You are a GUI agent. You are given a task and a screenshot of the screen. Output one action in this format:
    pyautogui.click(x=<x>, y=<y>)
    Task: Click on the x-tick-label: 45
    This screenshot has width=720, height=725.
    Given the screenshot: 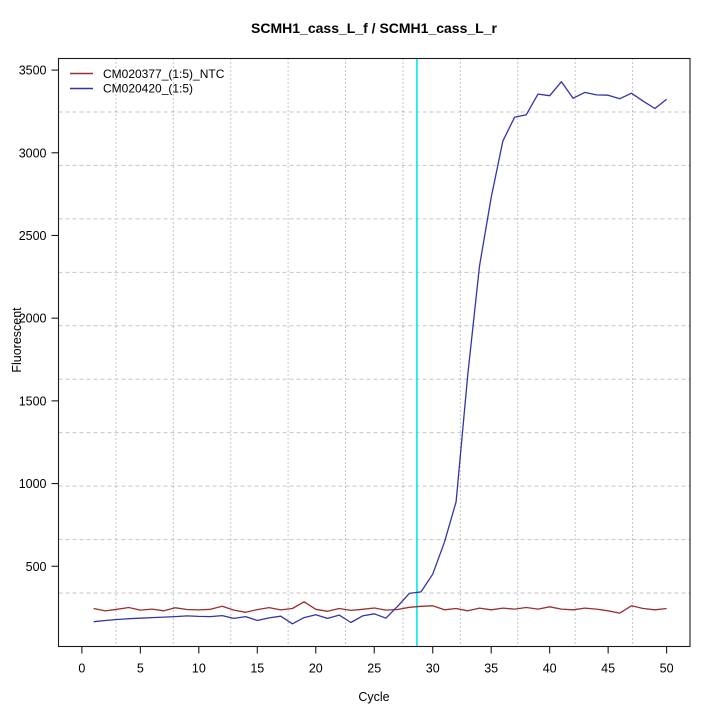 What is the action you would take?
    pyautogui.click(x=608, y=669)
    